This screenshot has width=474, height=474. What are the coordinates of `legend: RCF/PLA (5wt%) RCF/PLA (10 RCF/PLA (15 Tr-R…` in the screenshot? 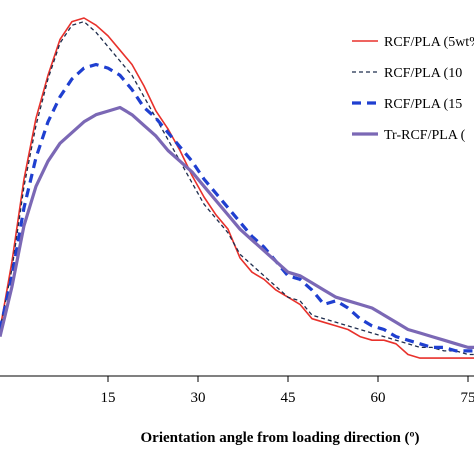 It's located at (413, 89).